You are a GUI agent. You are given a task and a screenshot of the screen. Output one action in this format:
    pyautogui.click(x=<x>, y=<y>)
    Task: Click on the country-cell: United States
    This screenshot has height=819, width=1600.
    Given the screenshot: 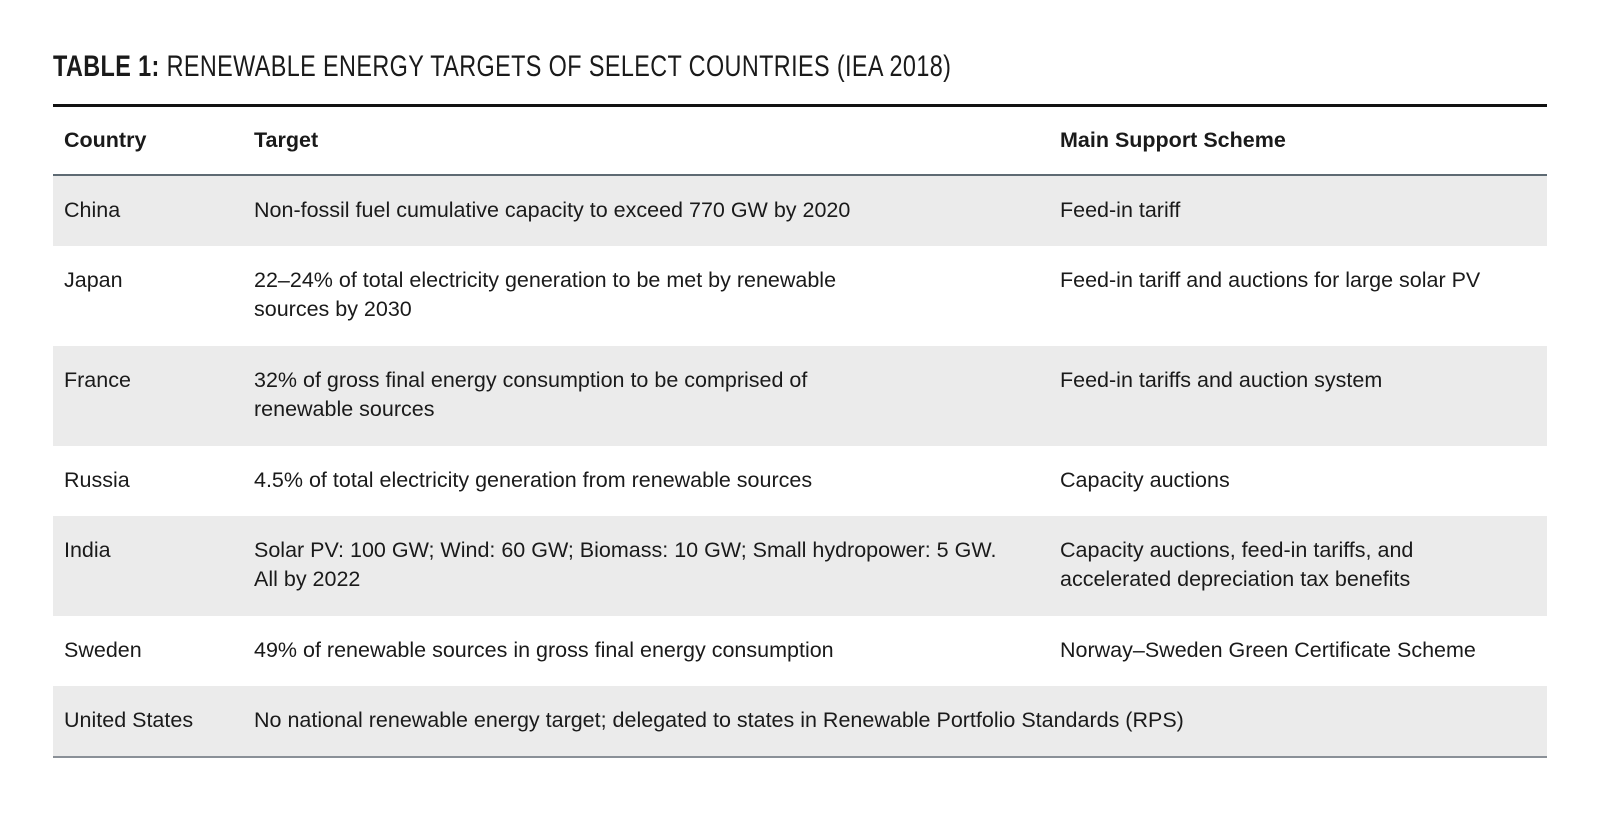 What is the action you would take?
    pyautogui.click(x=148, y=722)
    